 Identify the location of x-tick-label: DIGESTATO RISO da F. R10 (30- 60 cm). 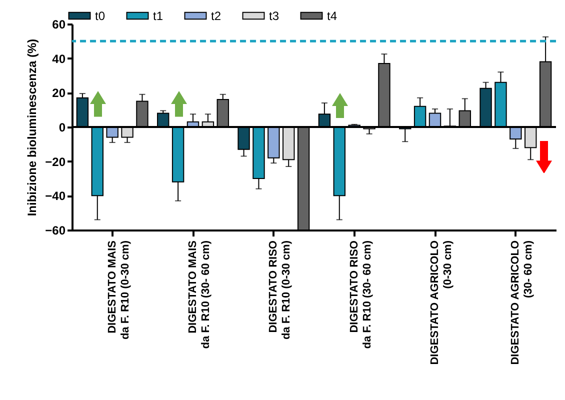
(361, 294).